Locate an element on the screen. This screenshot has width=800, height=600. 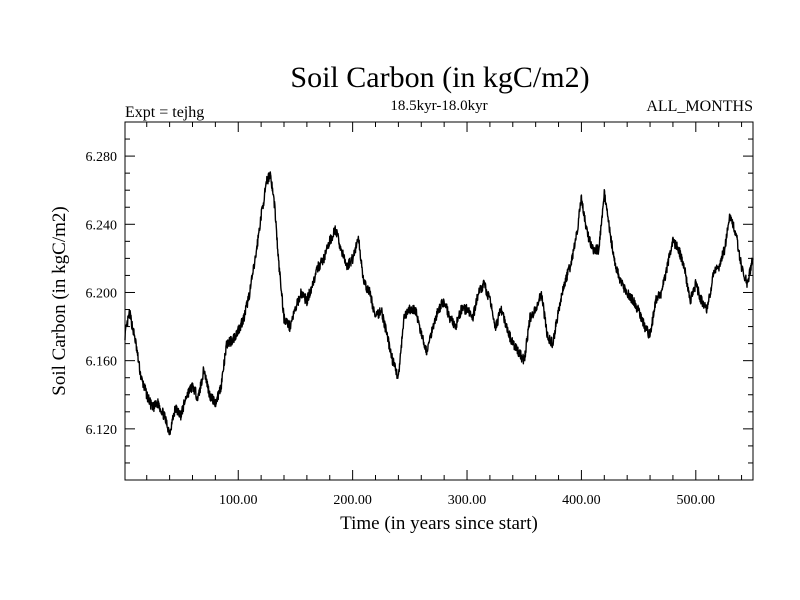
chart-subtitle: 18.5kyr-18.0kyr is located at coordinates (438, 106).